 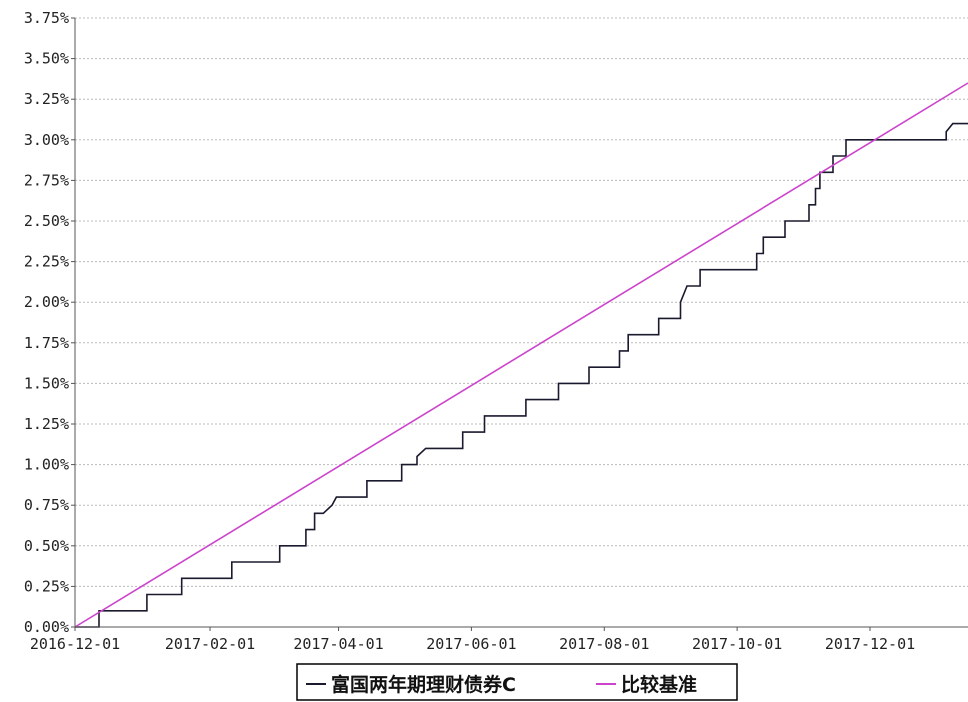 I want to click on x-tick-label: 2017-02-01, so click(x=210, y=644).